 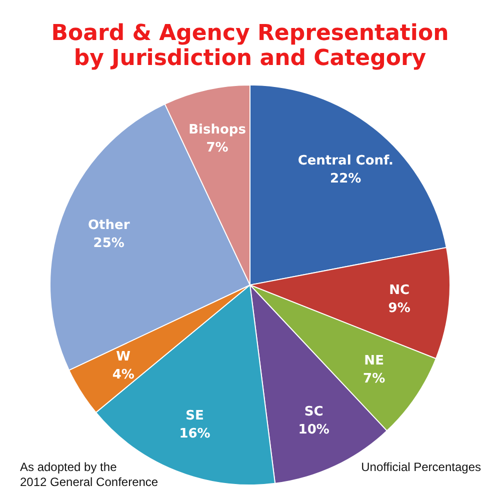 I want to click on slice-label: Other, so click(x=109, y=226).